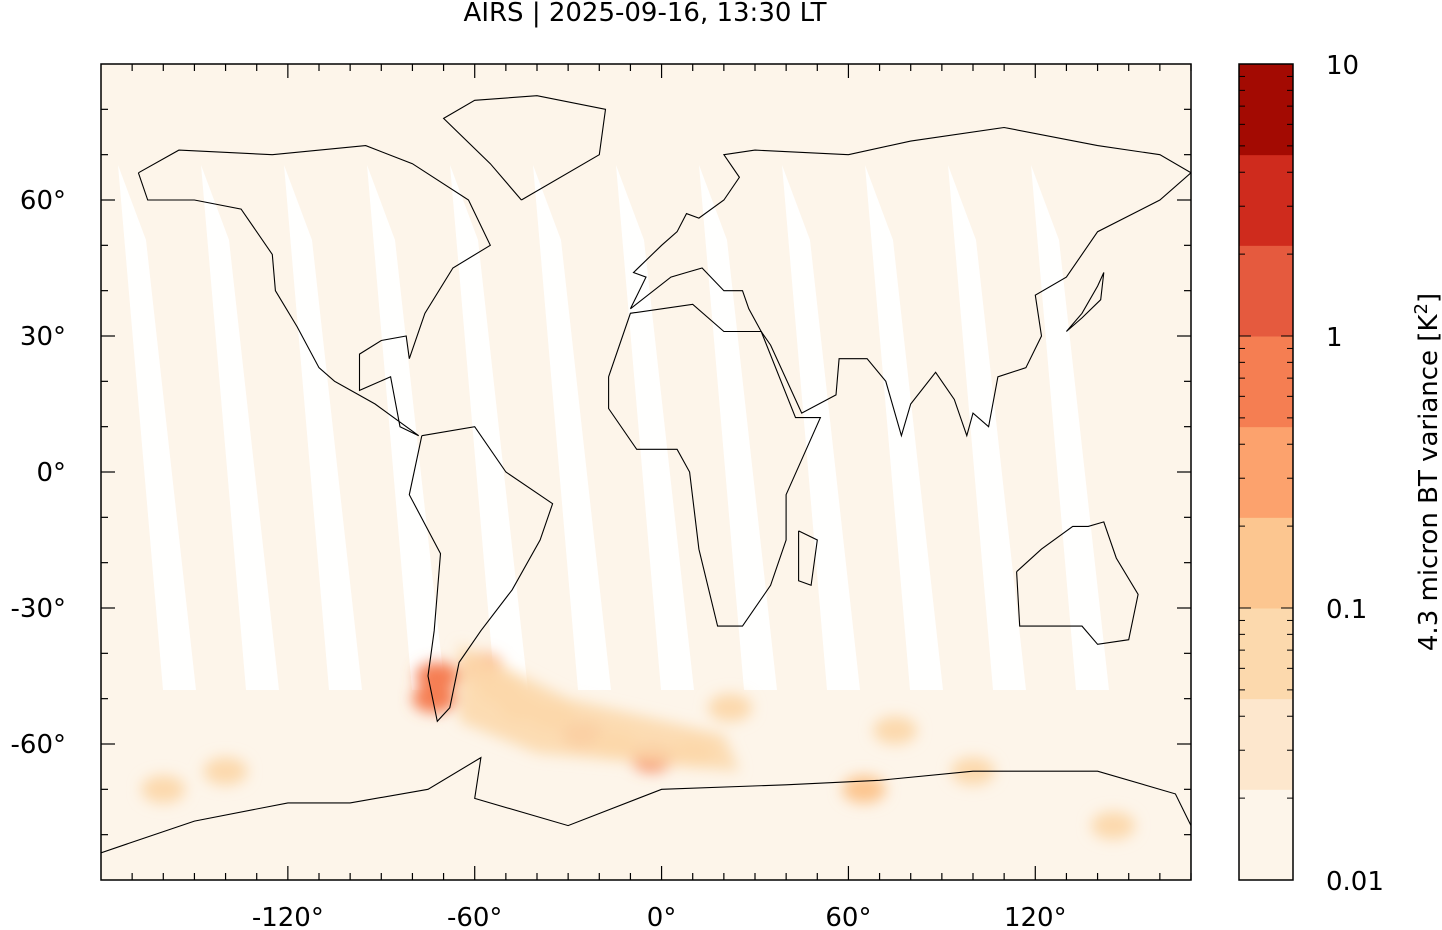 The width and height of the screenshot is (1442, 930). I want to click on colorbar-tick-label: 10, so click(1342, 66).